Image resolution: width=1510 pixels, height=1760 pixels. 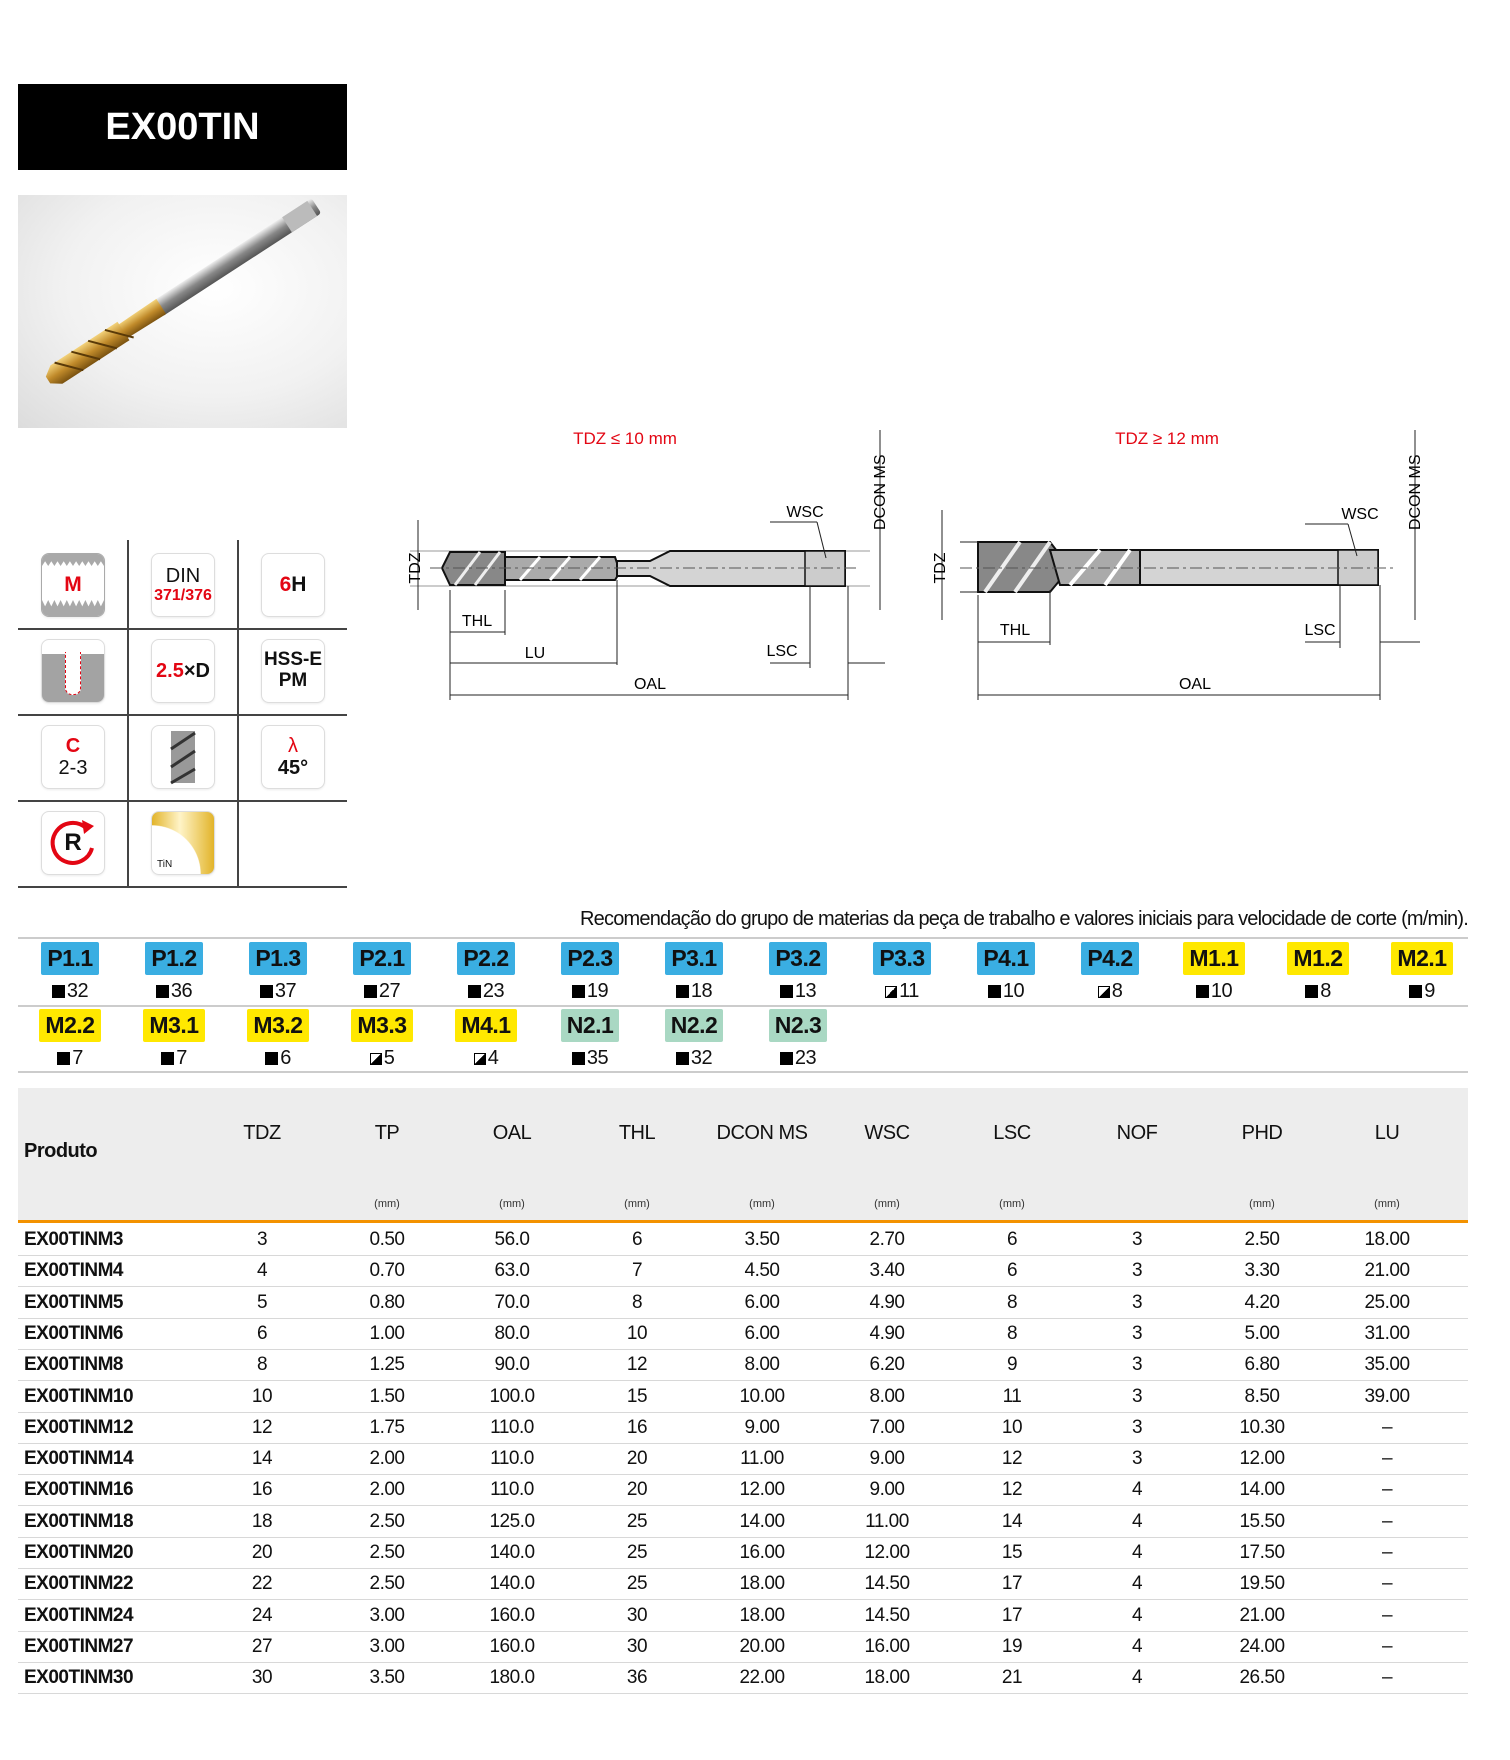 What do you see at coordinates (637, 1427) in the screenshot?
I see `cell-thl: 16` at bounding box center [637, 1427].